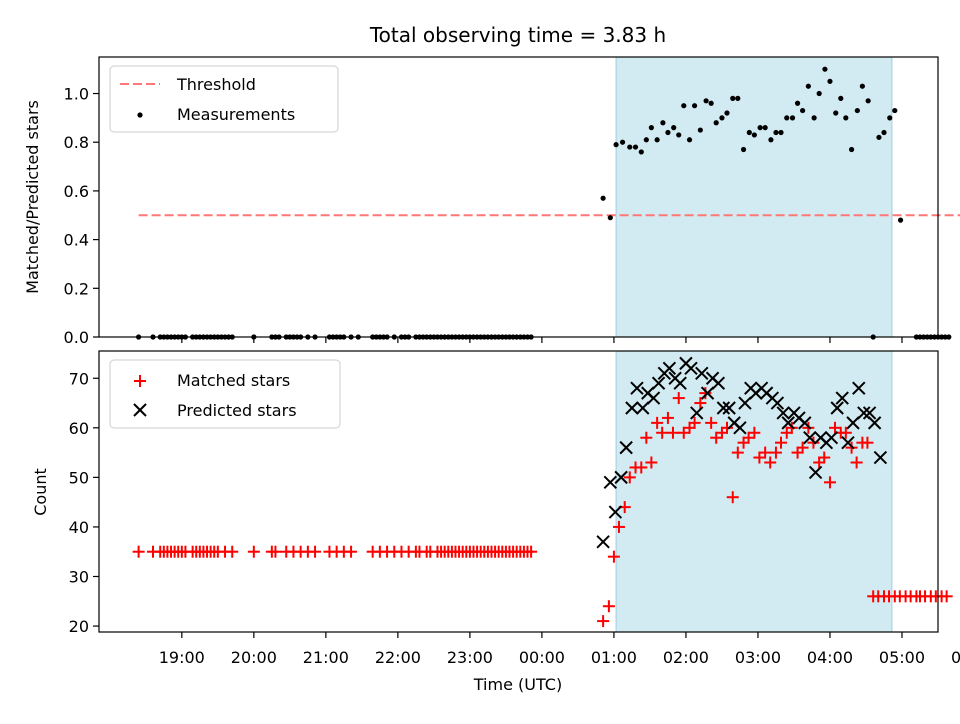  I want to click on top-y-tick-label: 0.6, so click(76, 191).